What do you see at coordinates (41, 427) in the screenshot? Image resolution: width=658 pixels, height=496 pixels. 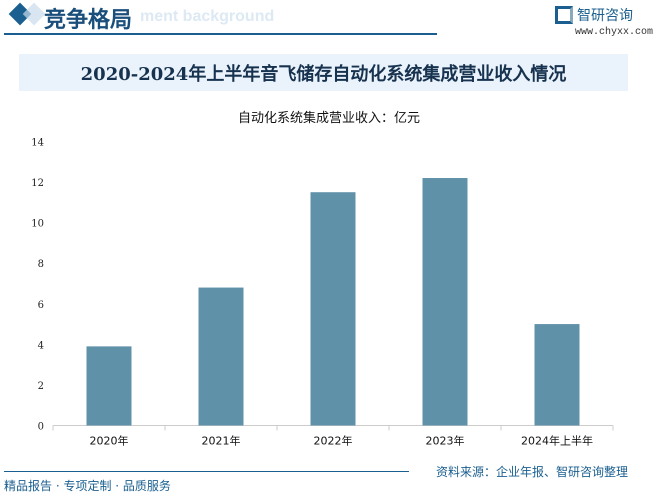 I see `y-tick-label: 0` at bounding box center [41, 427].